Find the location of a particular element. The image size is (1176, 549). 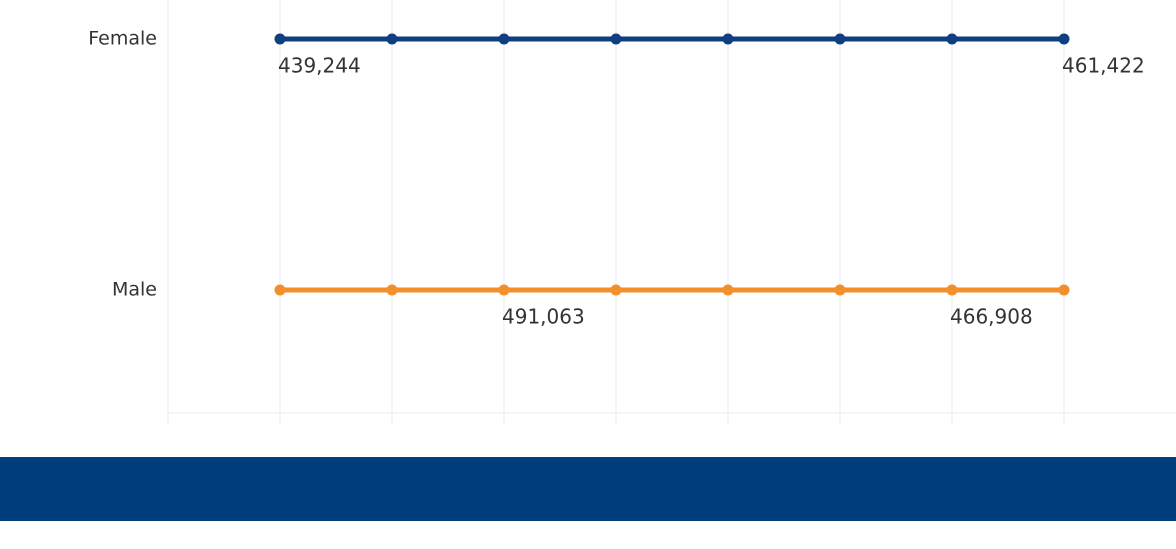

value-label: 461,422 is located at coordinates (1103, 66).